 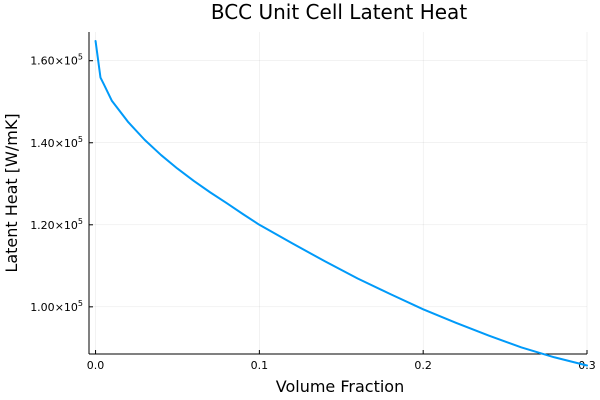 I want to click on y-tick-label-3: 1.60×10⁵, so click(x=56, y=60).